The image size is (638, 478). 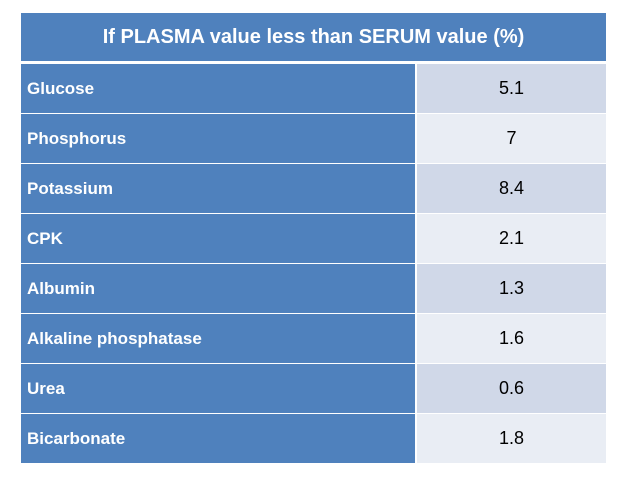 I want to click on table-row: Glucose 5.1, so click(x=314, y=88).